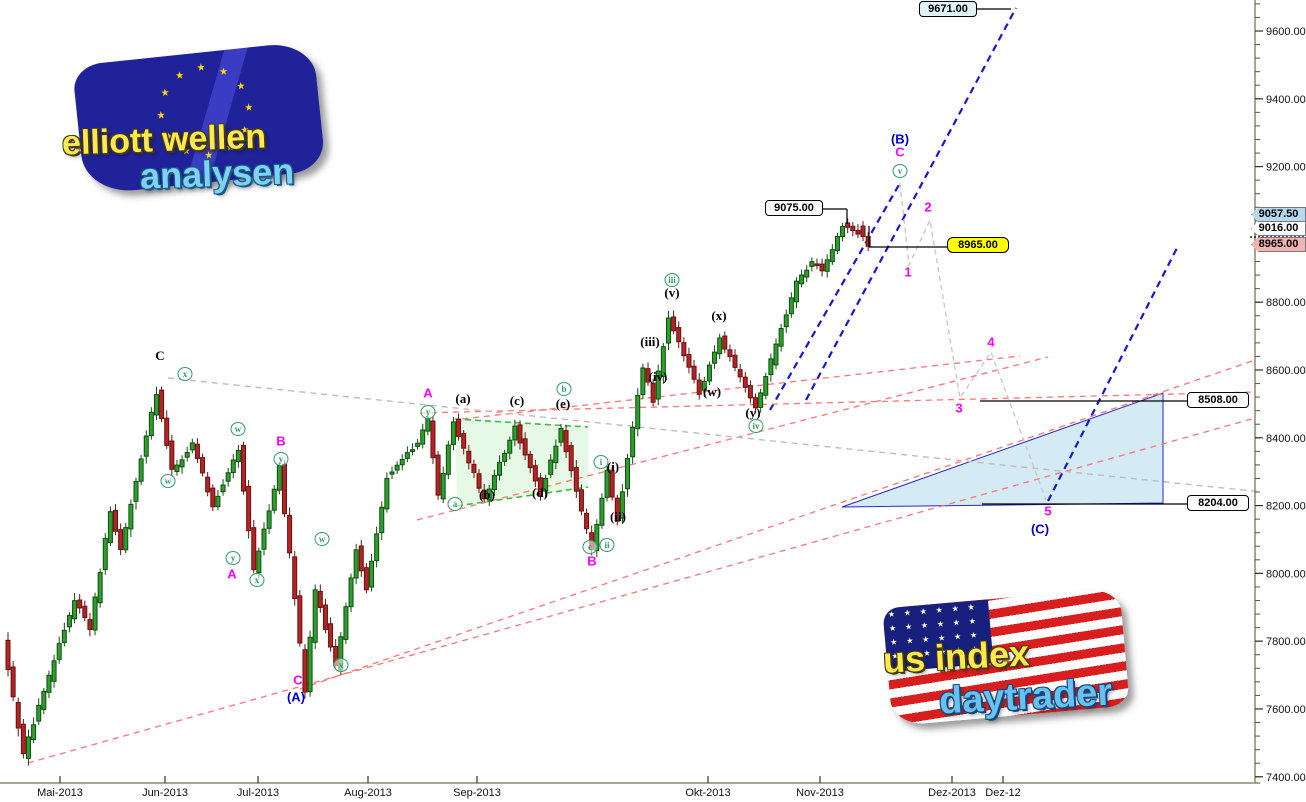 This screenshot has height=802, width=1306. What do you see at coordinates (1002, 793) in the screenshot?
I see `svg-text: Dez-12` at bounding box center [1002, 793].